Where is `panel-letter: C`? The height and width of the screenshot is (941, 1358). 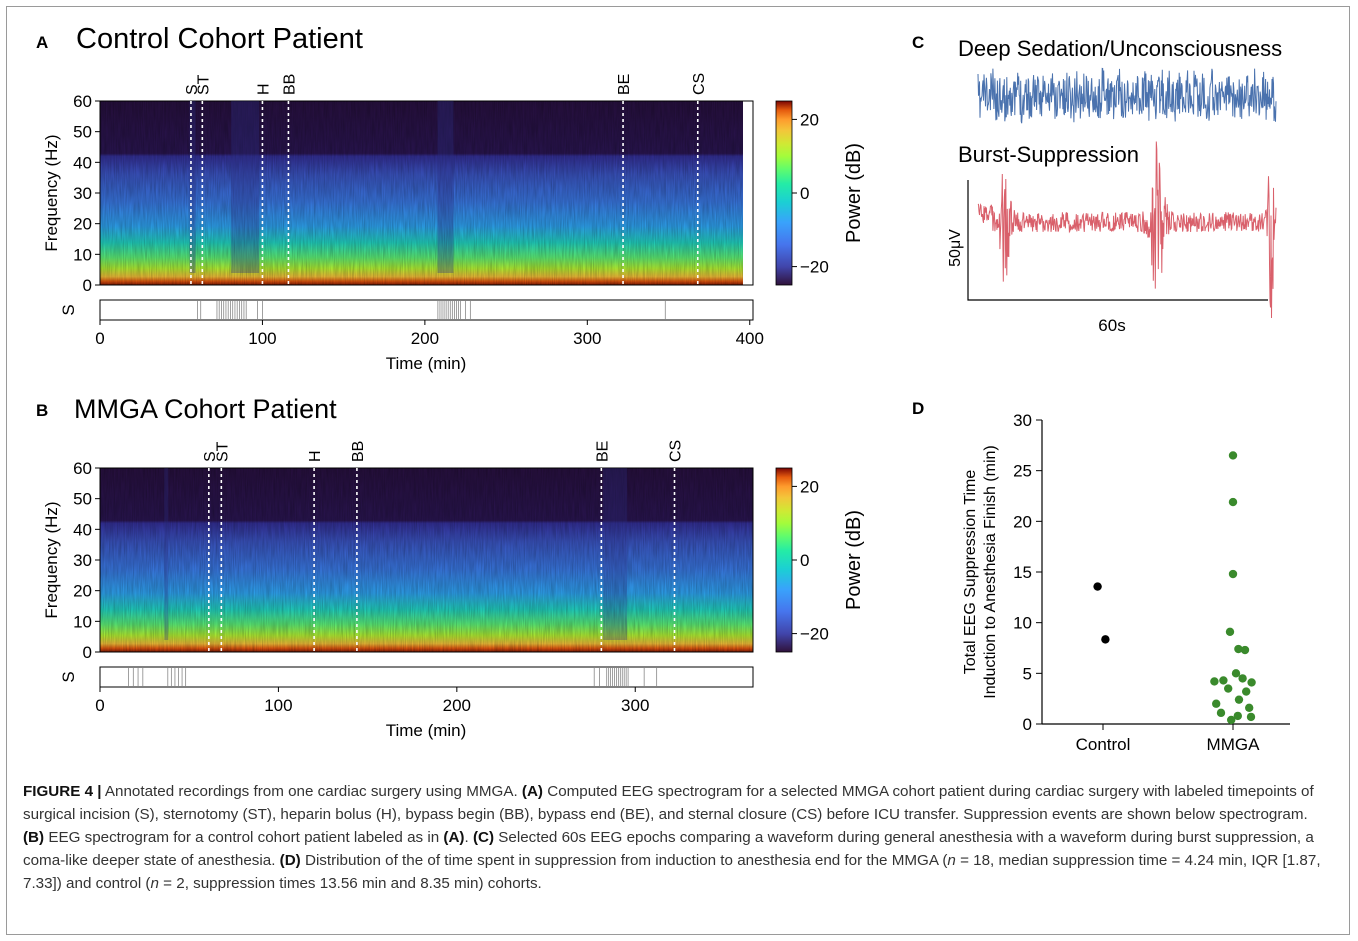 panel-letter: C is located at coordinates (918, 42).